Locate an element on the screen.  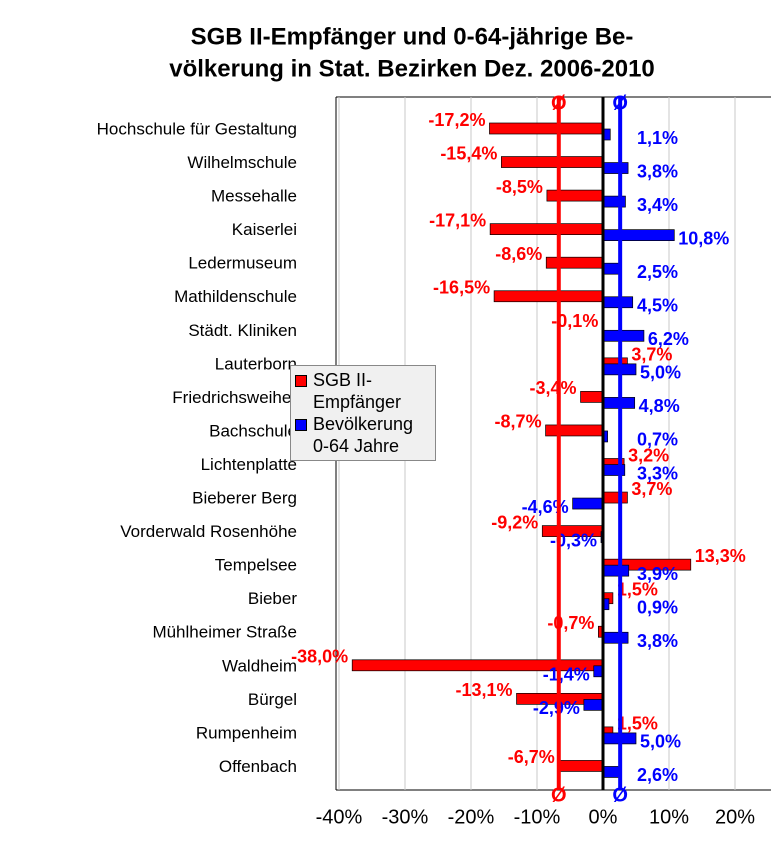
data-label: -8,7% is located at coordinates (518, 422).